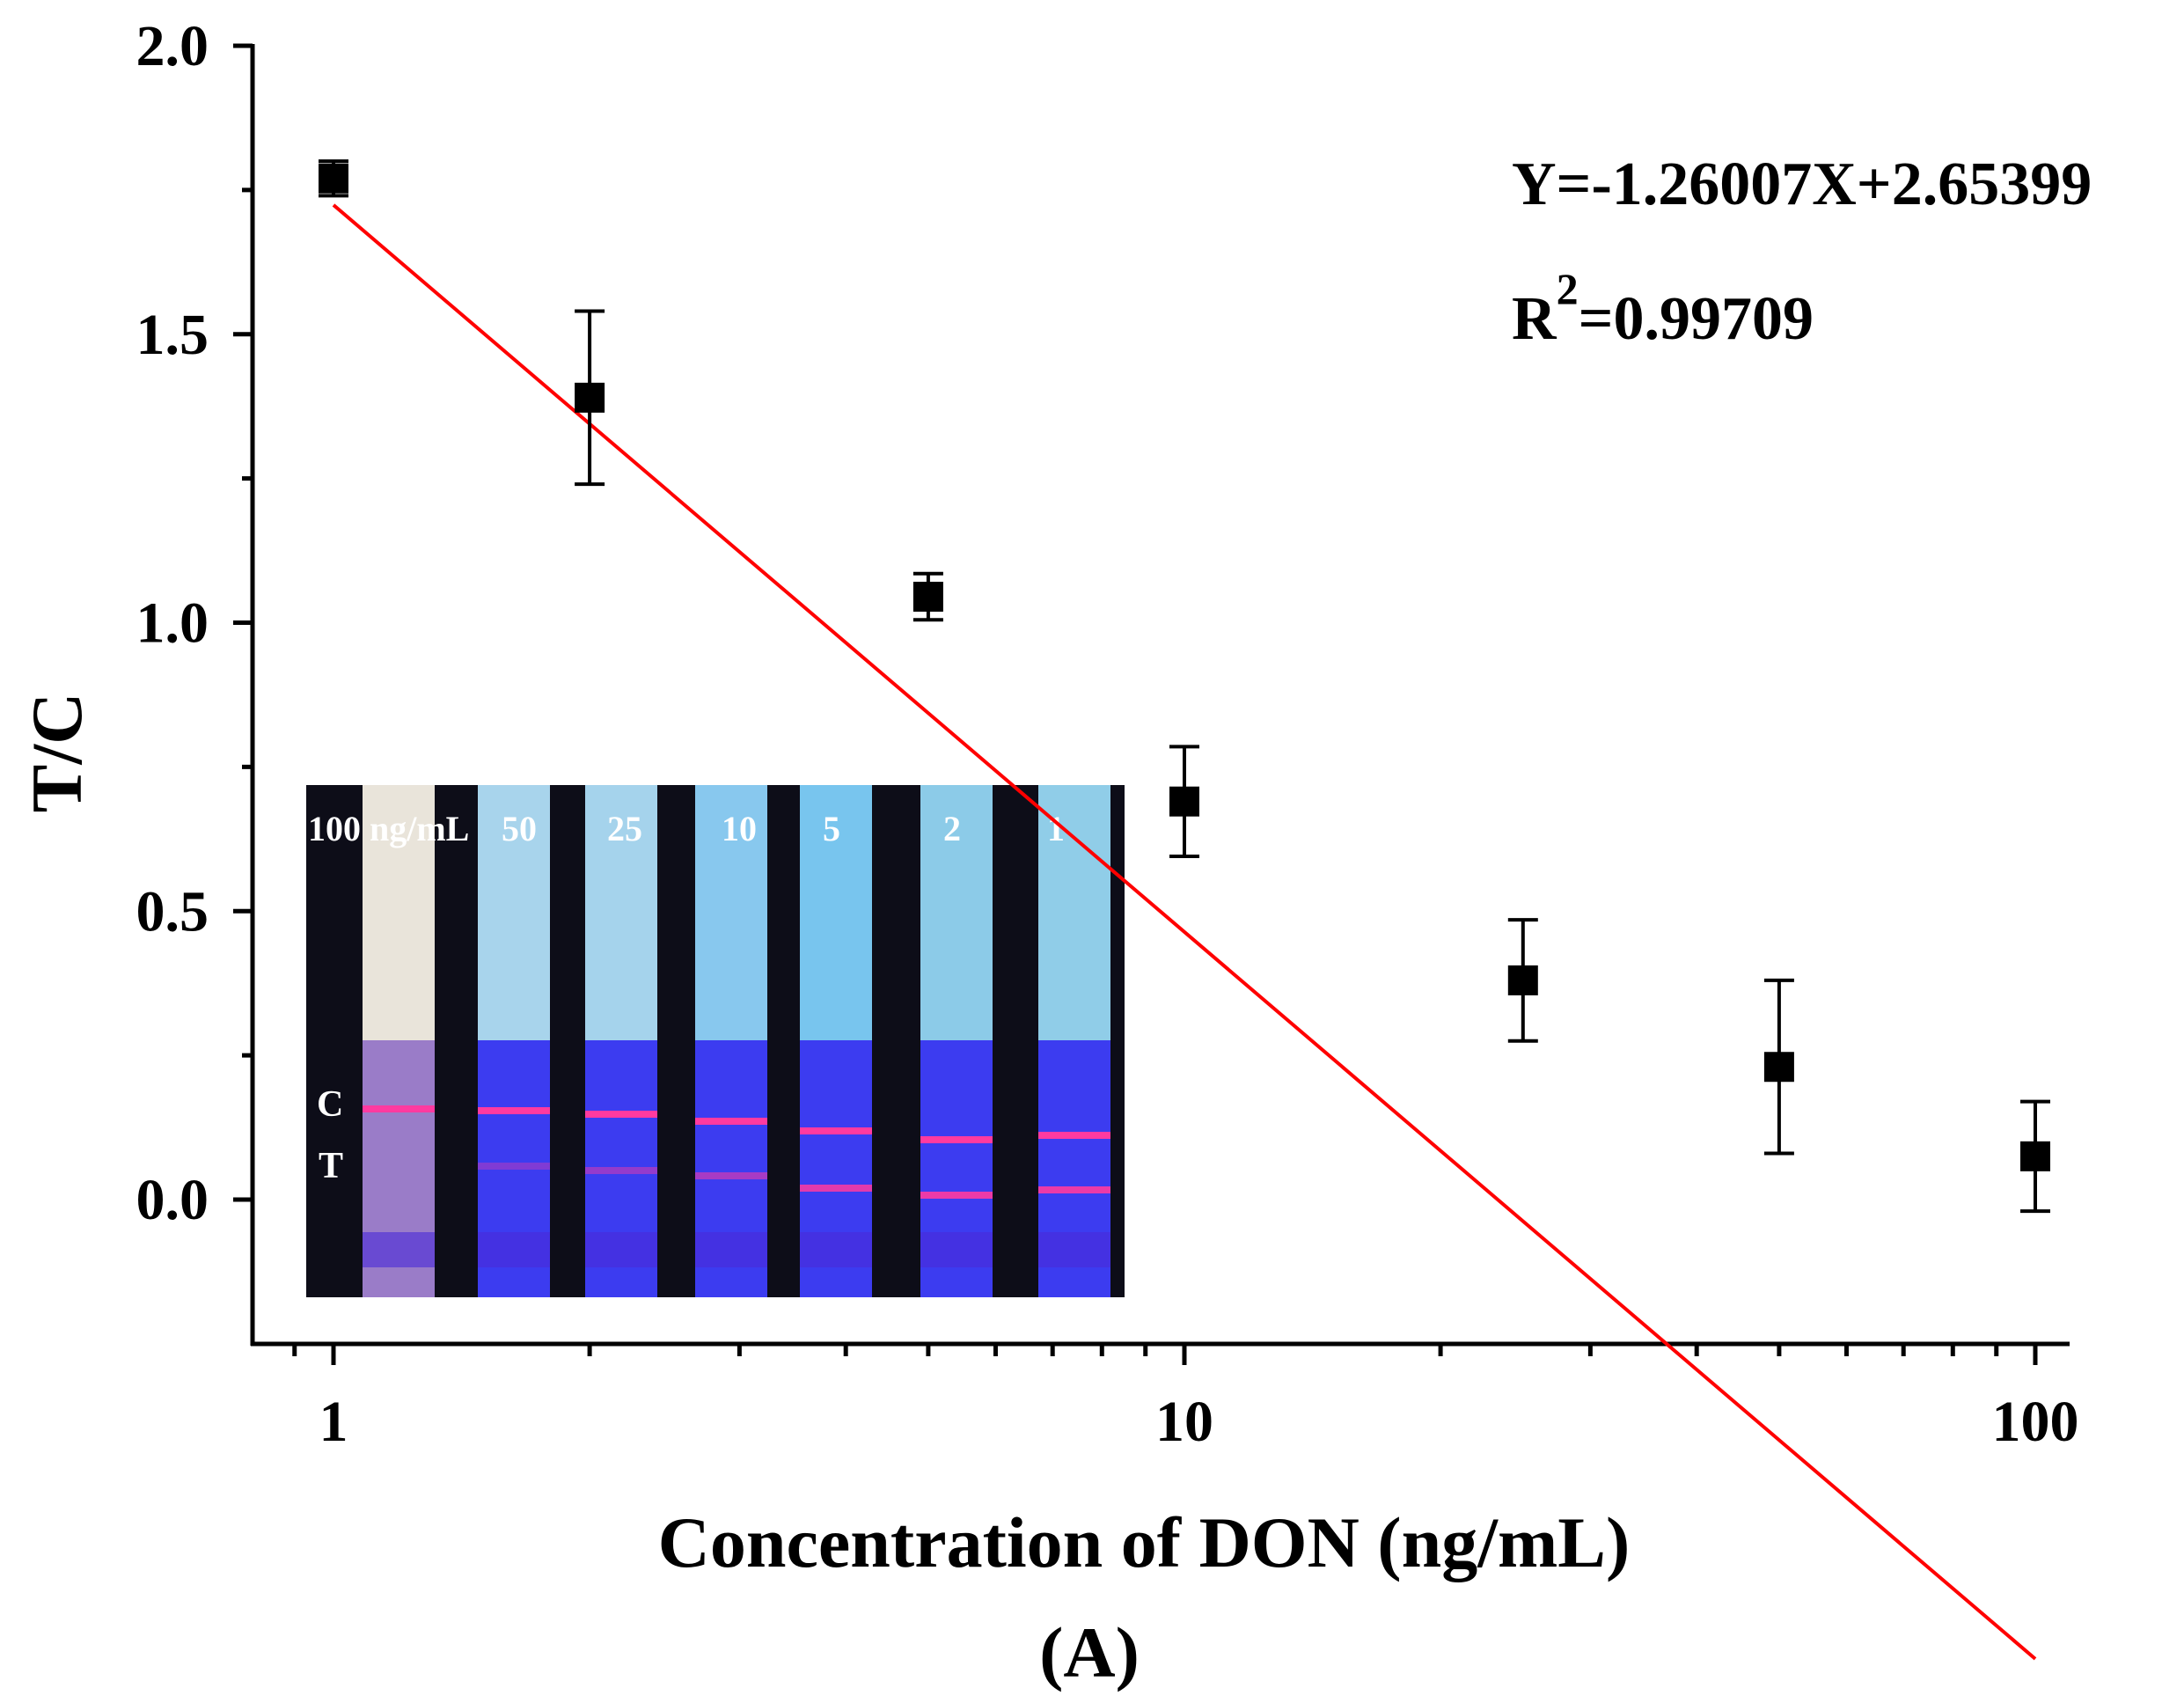  Describe the element at coordinates (1802, 184) in the screenshot. I see `fit-equation: Y=-1.26007X+2.65399` at that location.